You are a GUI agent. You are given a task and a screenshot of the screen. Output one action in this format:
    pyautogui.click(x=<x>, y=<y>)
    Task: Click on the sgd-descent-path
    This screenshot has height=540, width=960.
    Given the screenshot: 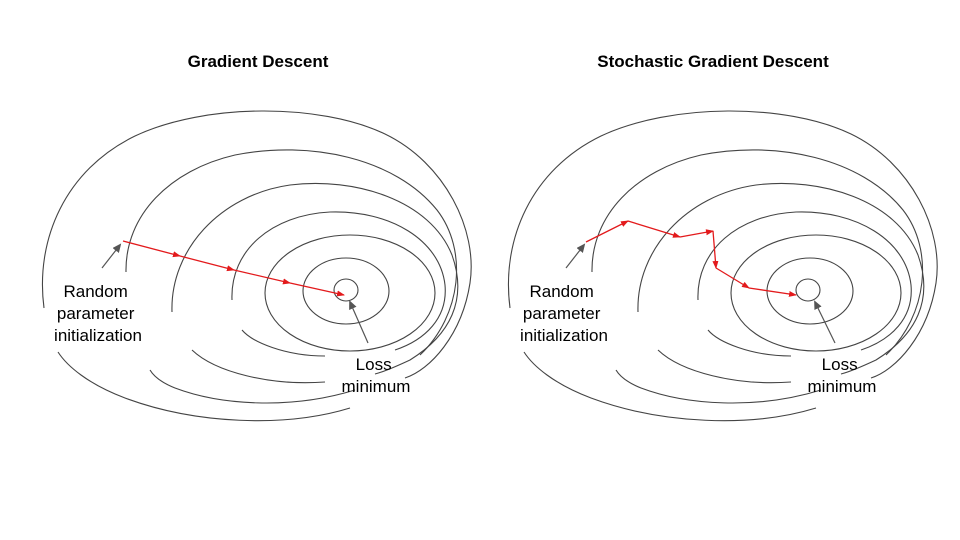 What is the action you would take?
    pyautogui.click(x=691, y=258)
    